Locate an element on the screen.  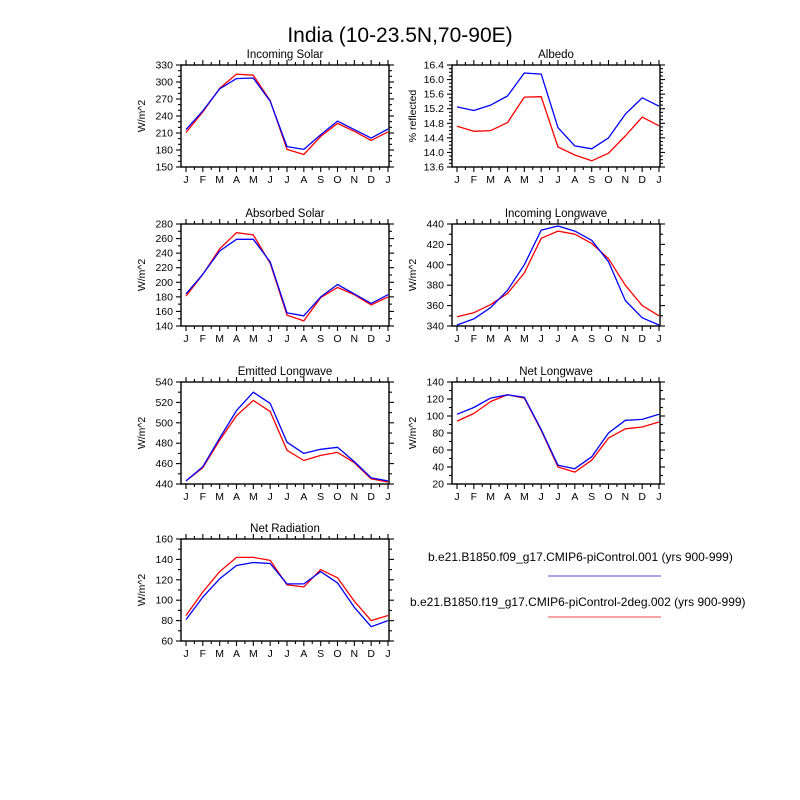
svg-text: 460 is located at coordinates (164, 464).